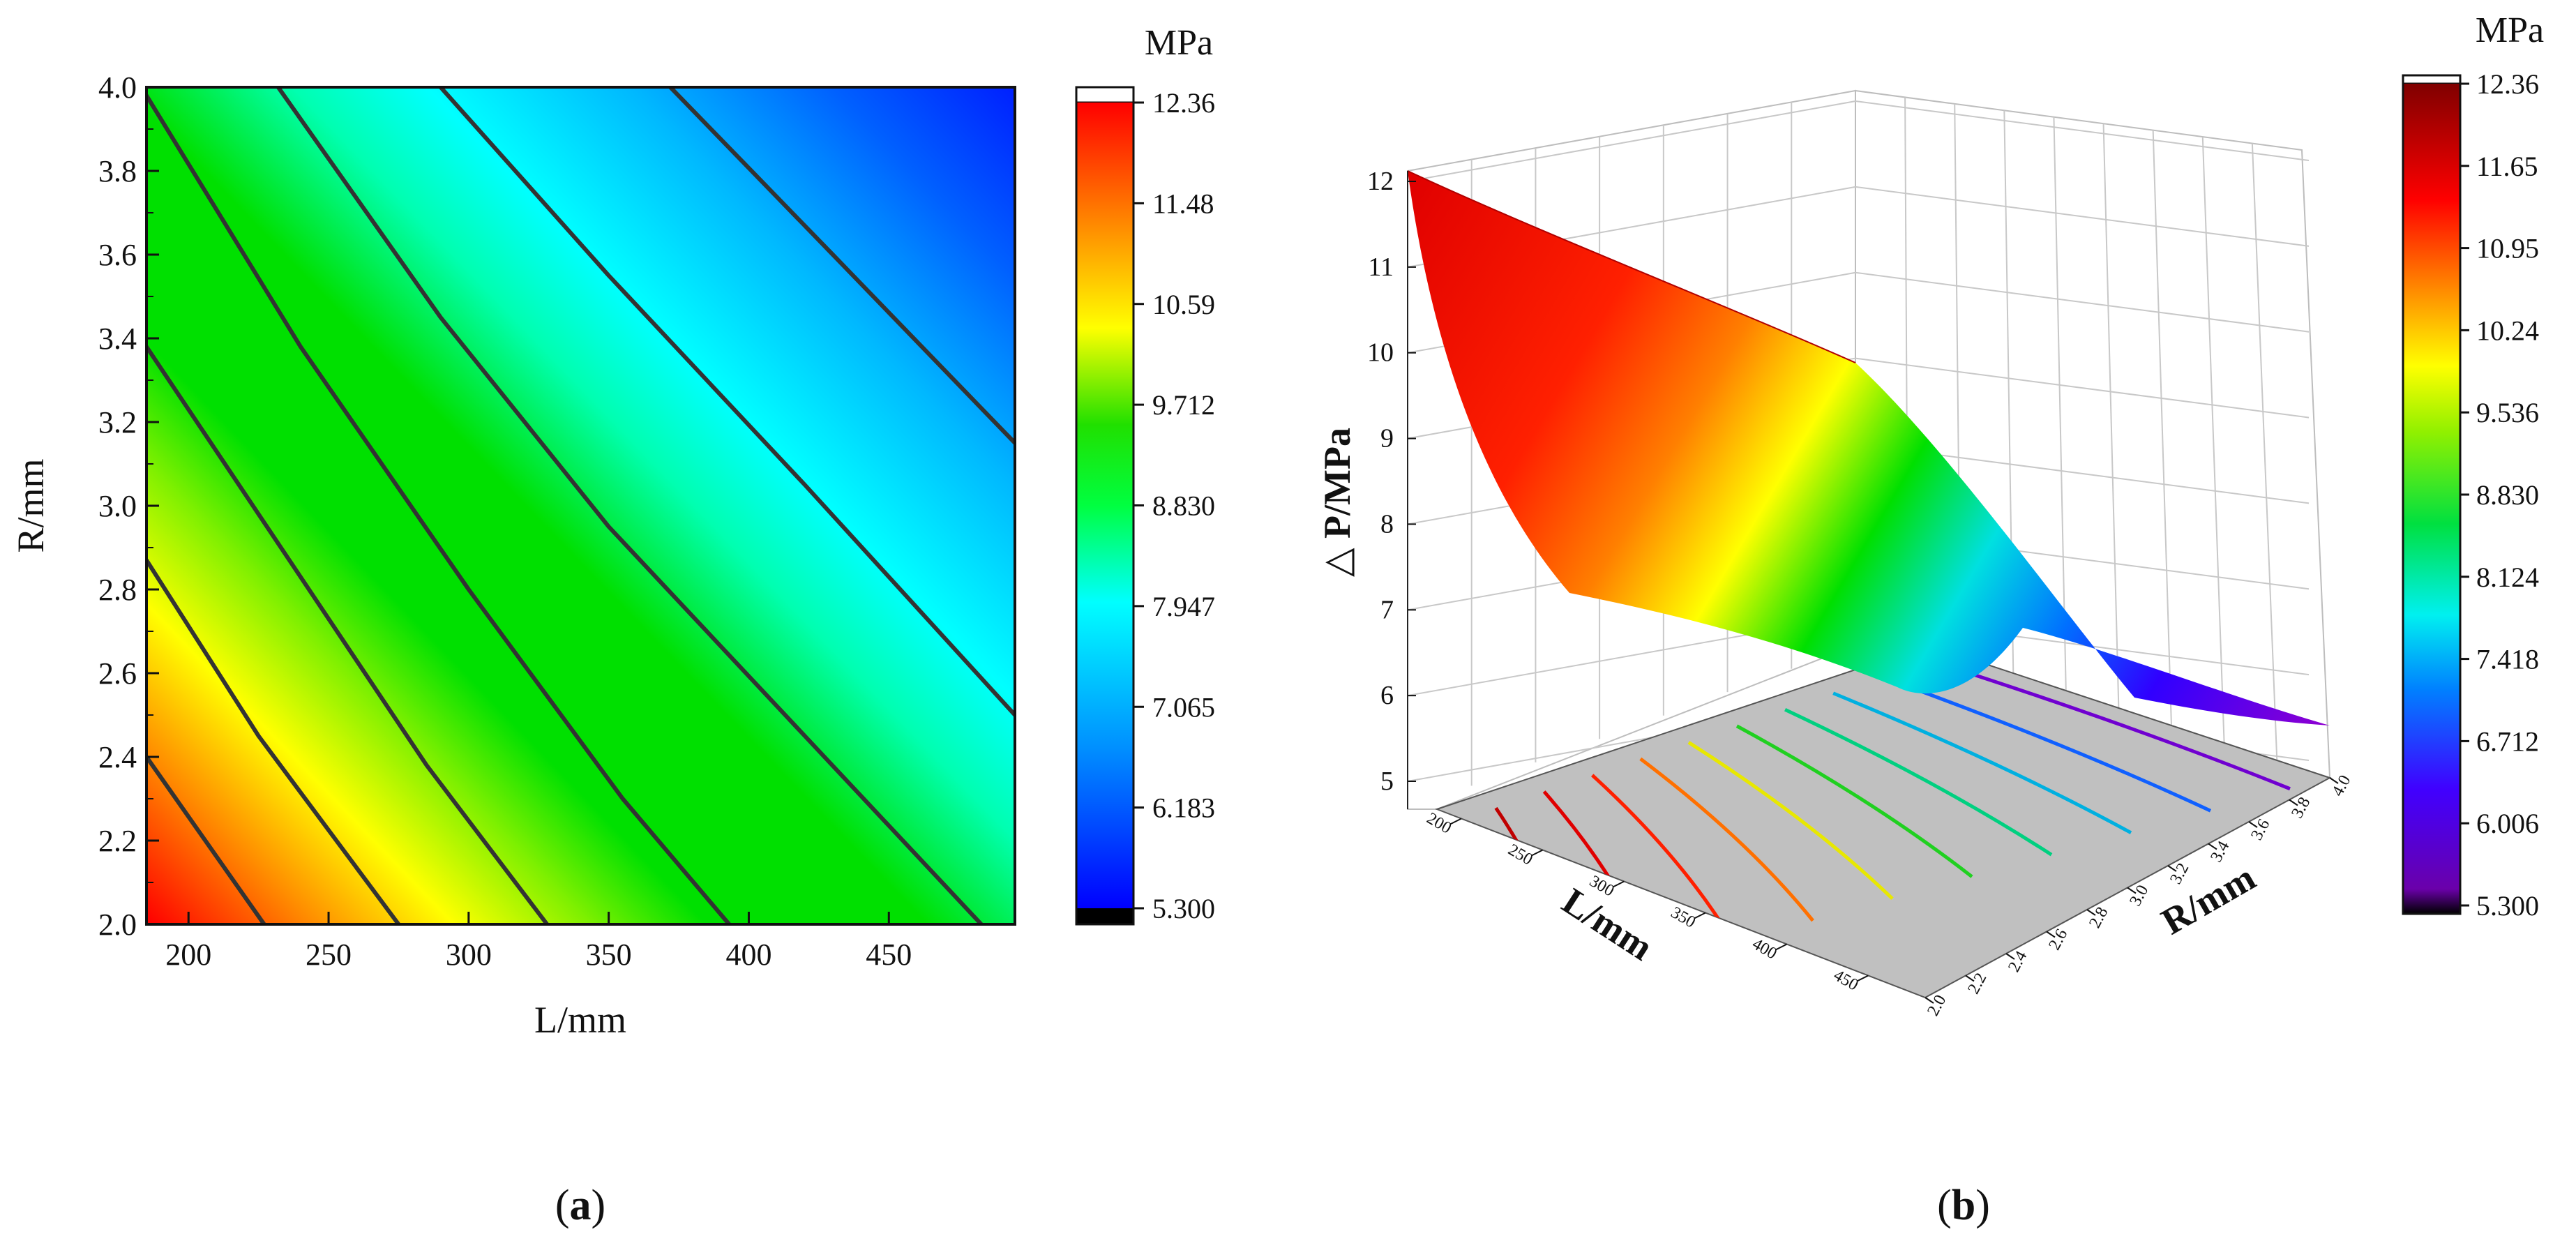 This screenshot has height=1241, width=2576. What do you see at coordinates (1380, 181) in the screenshot?
I see `z-tick-label: 12` at bounding box center [1380, 181].